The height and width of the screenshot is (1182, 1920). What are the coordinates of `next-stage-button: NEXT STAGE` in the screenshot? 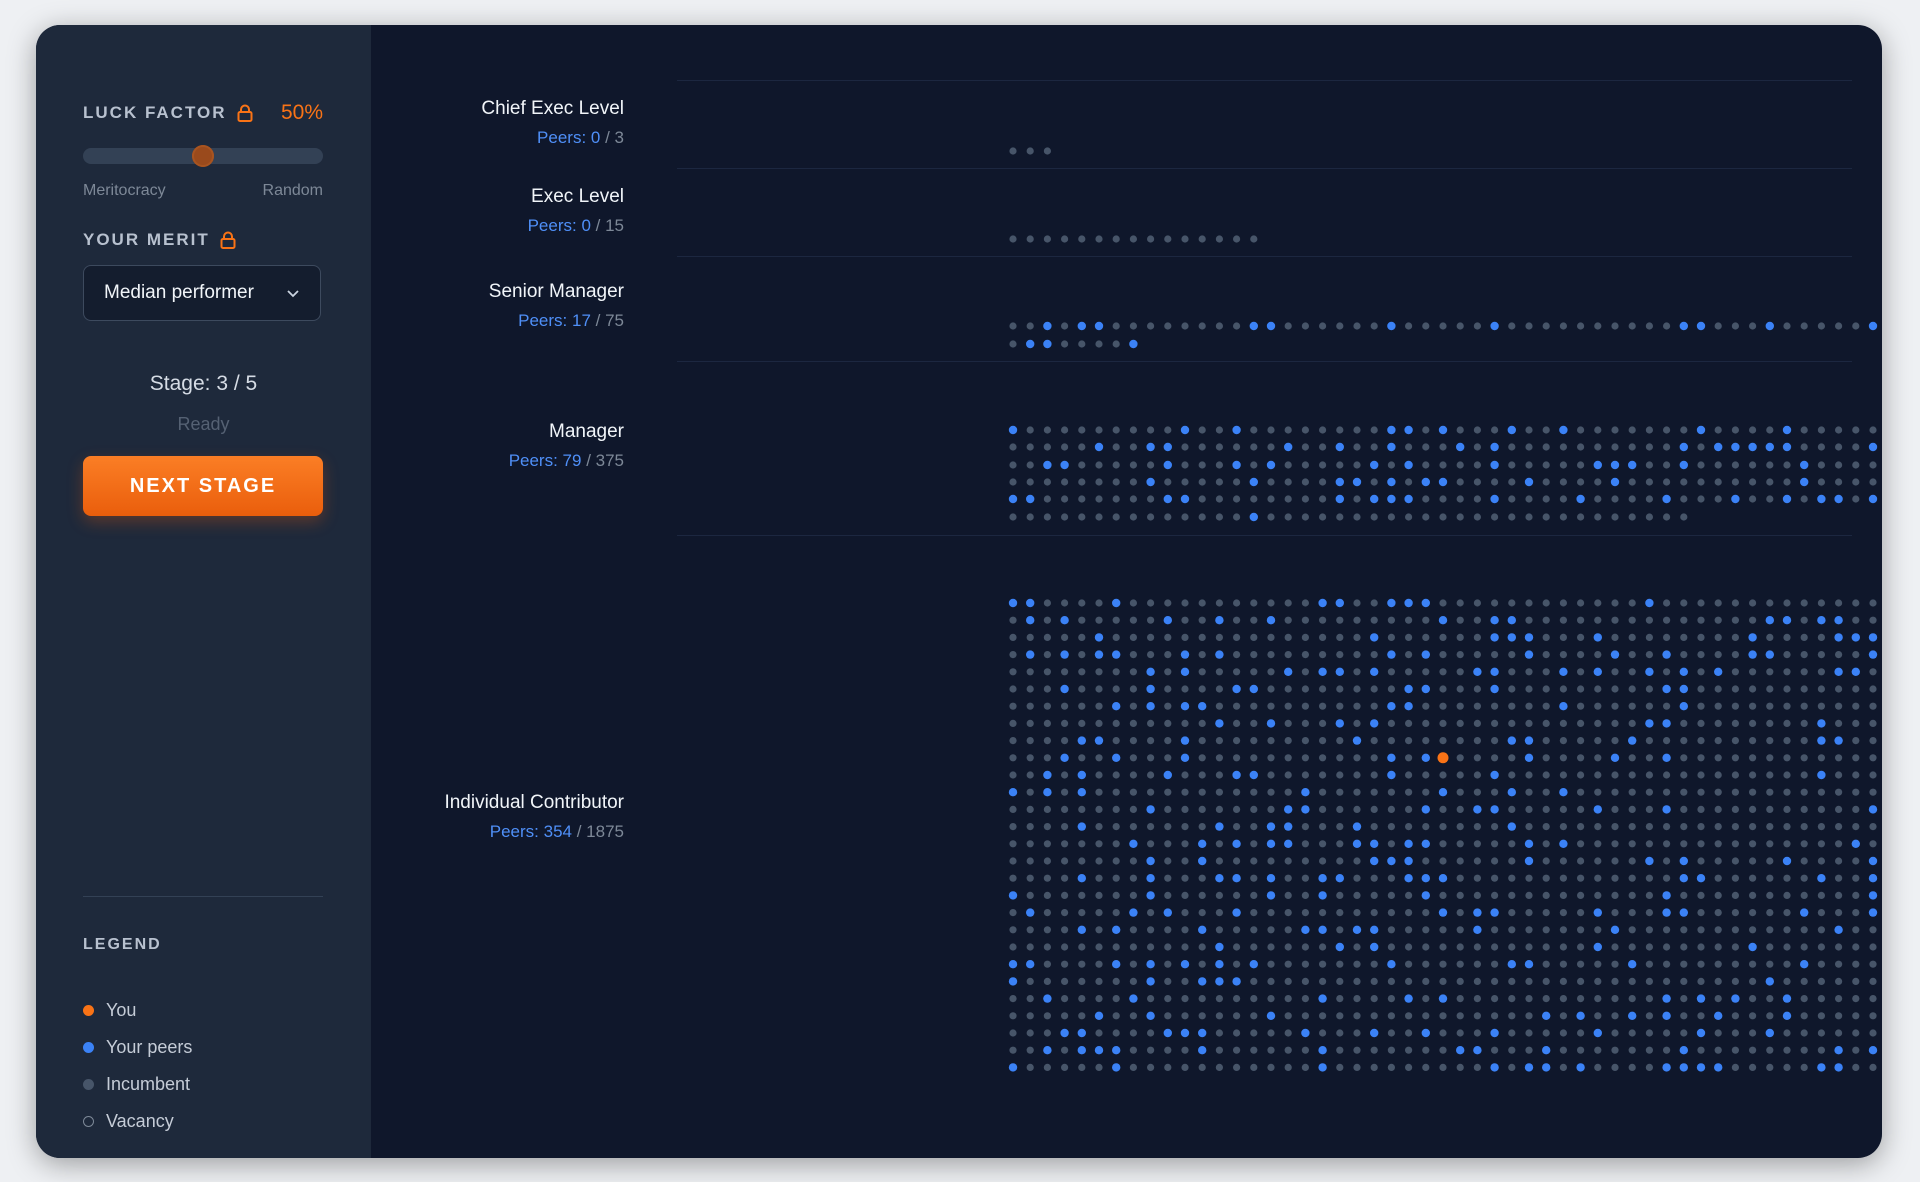 It's located at (203, 486).